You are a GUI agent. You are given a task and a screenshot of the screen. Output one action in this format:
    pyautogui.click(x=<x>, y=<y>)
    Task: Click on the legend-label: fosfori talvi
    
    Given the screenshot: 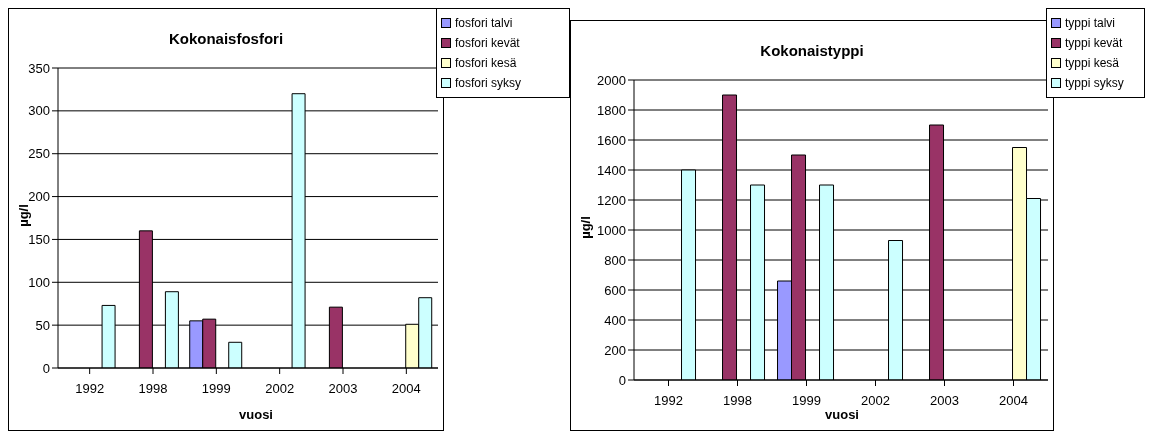 What is the action you would take?
    pyautogui.click(x=484, y=23)
    